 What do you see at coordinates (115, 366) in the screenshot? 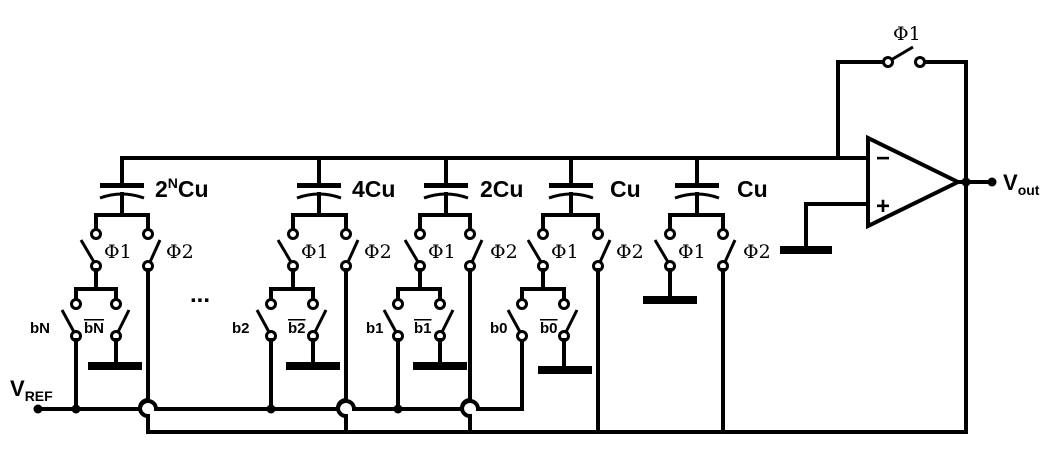
I see `branch-bn-ground` at bounding box center [115, 366].